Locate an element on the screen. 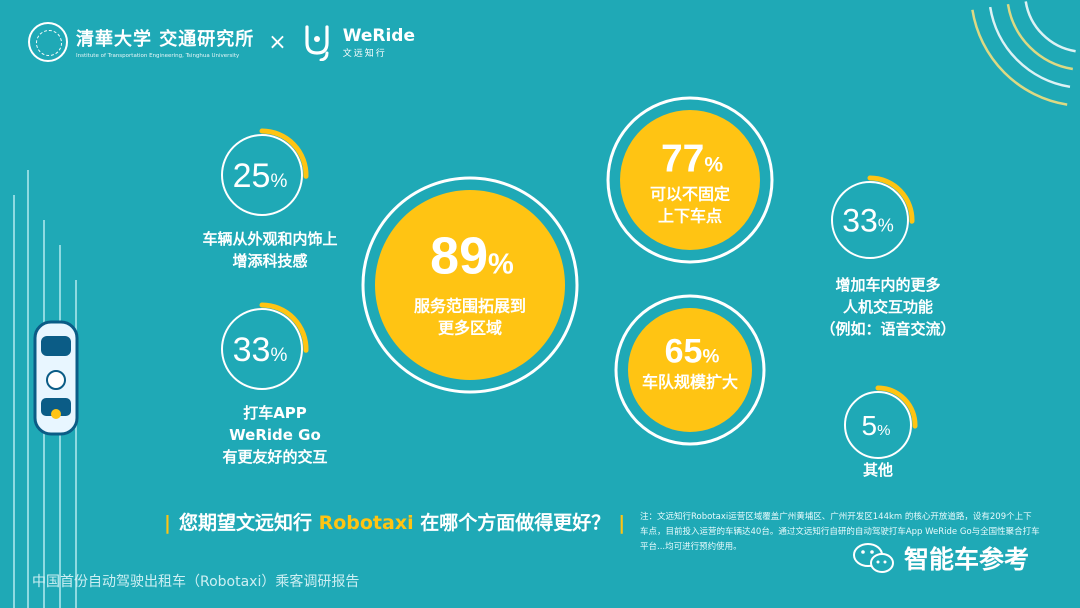  tsinghua-seal-icon is located at coordinates (48, 42).